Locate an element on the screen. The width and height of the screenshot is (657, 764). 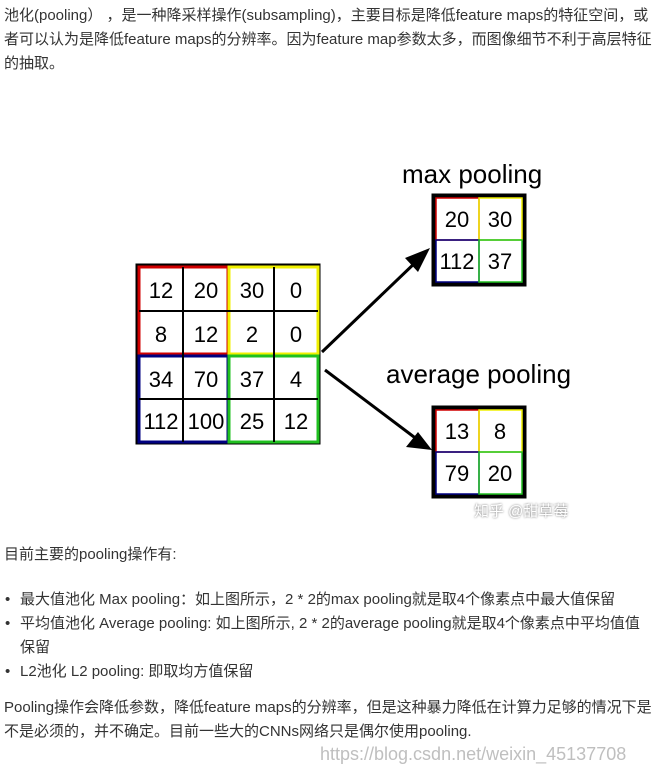
input-cell: 37 is located at coordinates (252, 379).